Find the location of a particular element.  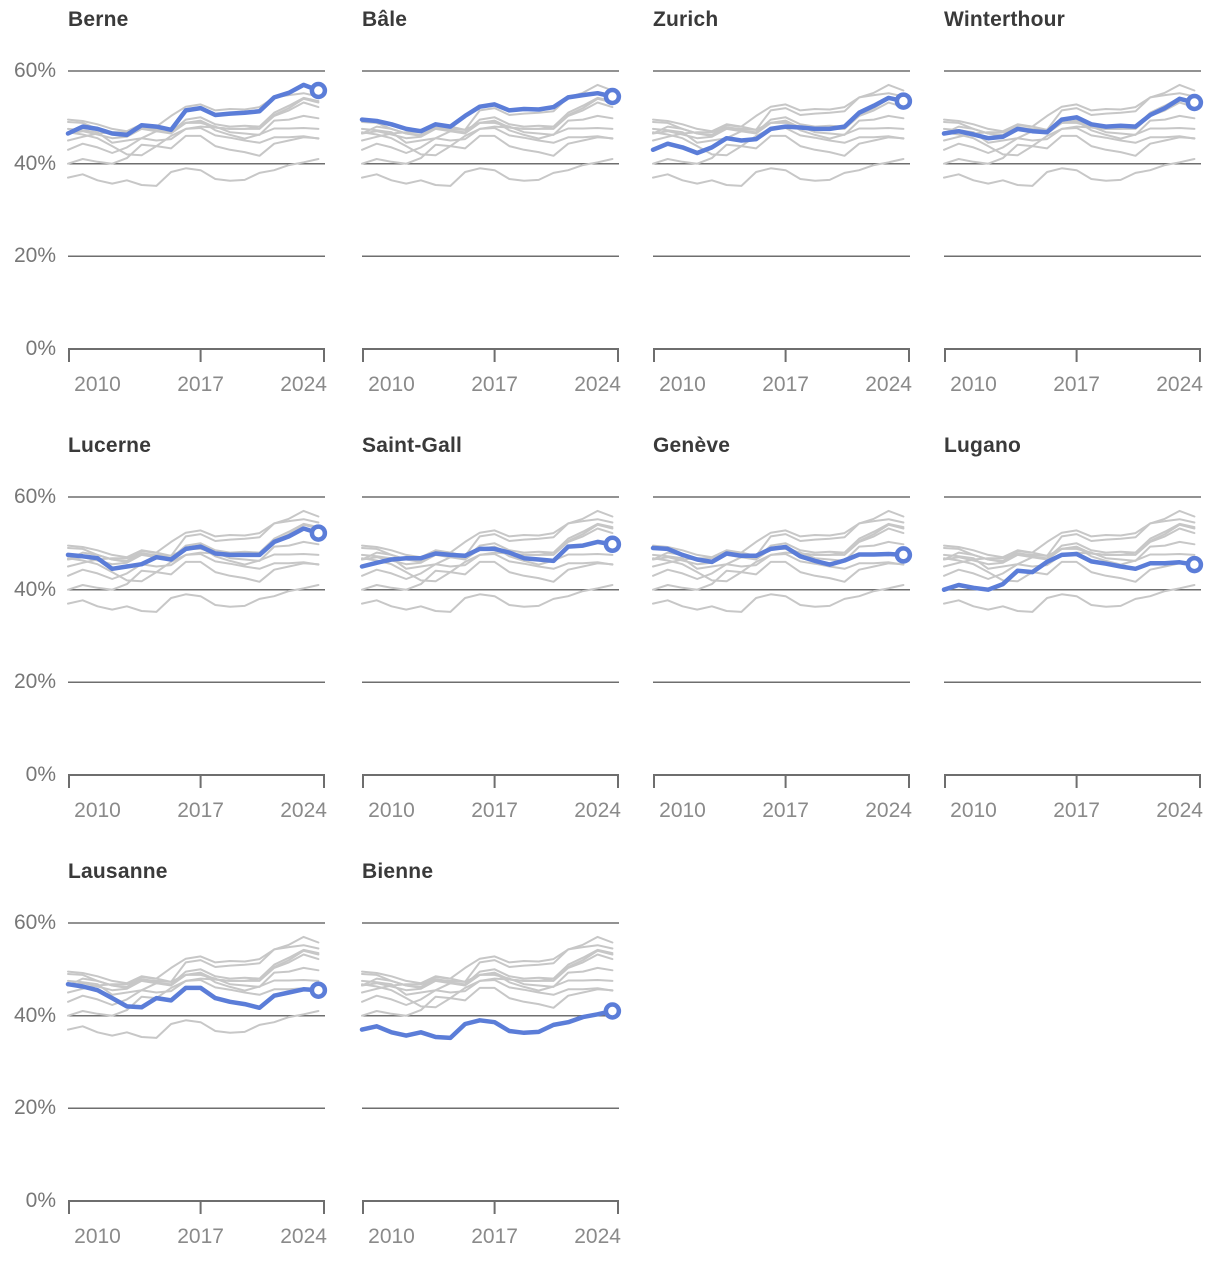

chart-panel-lucerne: Lucerne 60% 40% 20% 0% 2010 2017 2024 is located at coordinates (163, 639).